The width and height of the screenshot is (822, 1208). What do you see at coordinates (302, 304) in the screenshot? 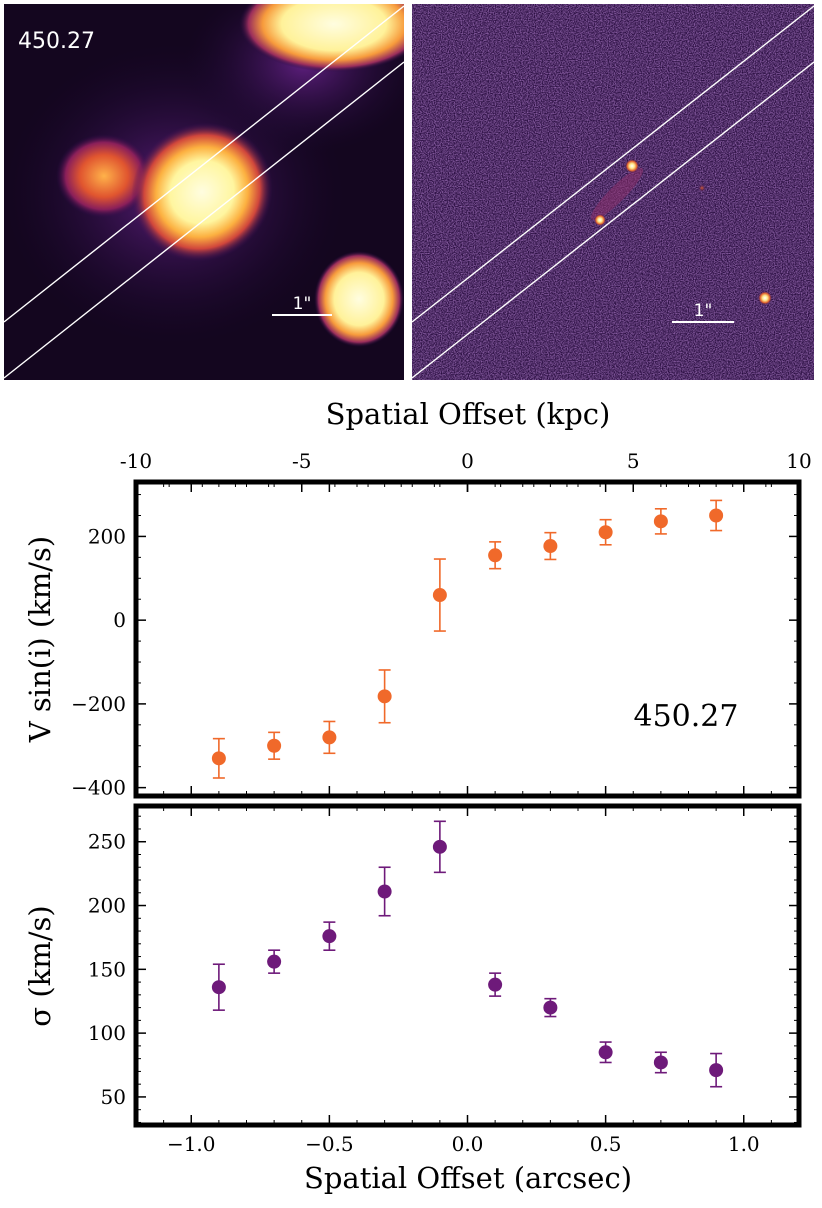
I see `scale-label-left: 1"` at bounding box center [302, 304].